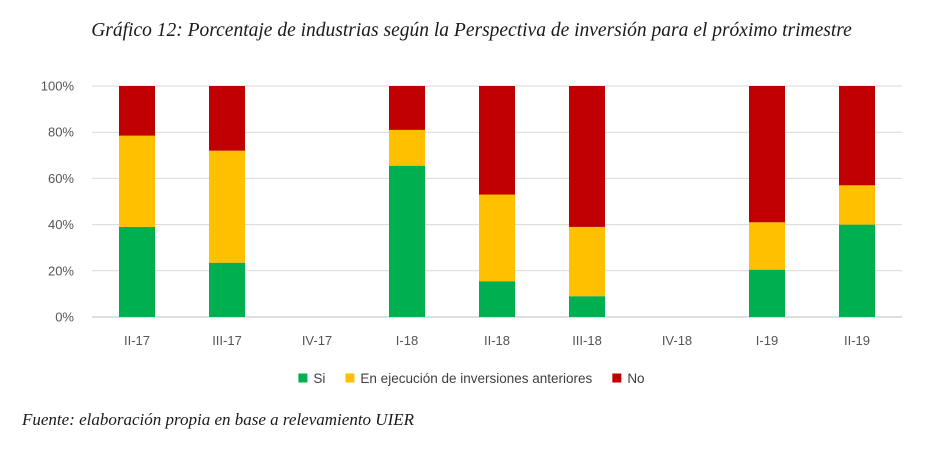 The height and width of the screenshot is (463, 943). What do you see at coordinates (61, 132) in the screenshot?
I see `y-tick-label: 80%` at bounding box center [61, 132].